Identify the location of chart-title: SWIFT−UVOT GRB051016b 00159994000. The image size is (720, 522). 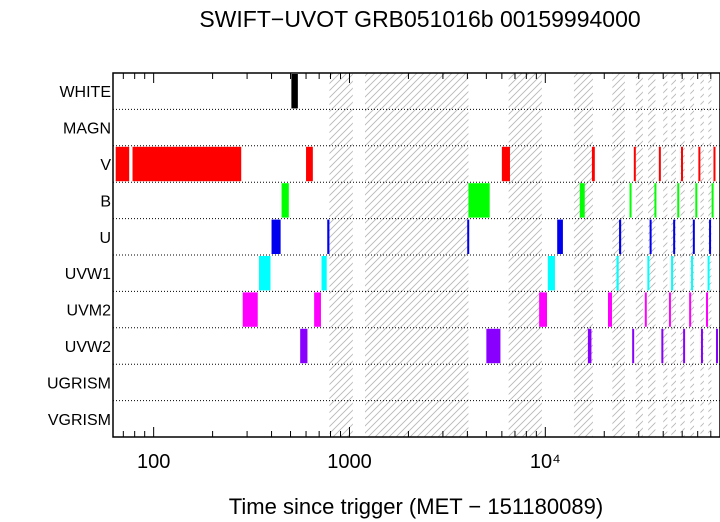
(419, 19).